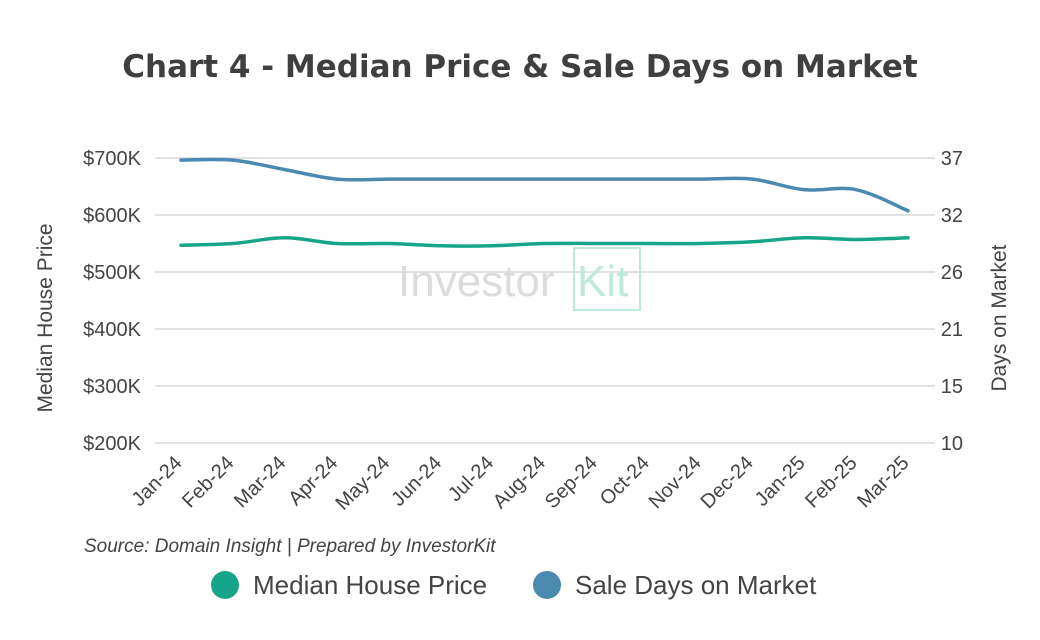 The height and width of the screenshot is (640, 1040). Describe the element at coordinates (514, 585) in the screenshot. I see `legend: Median House Price Sale Days on Market` at that location.